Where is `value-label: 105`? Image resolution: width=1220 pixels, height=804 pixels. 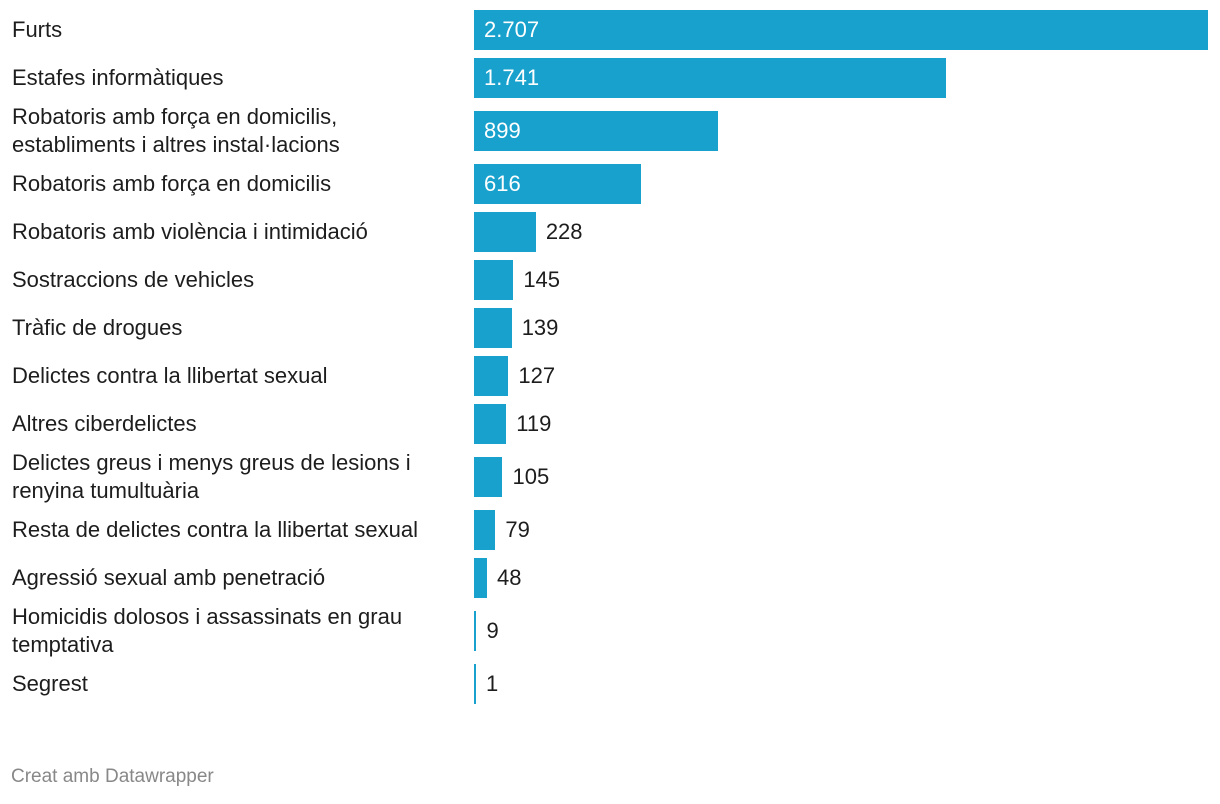
value-label: 105 is located at coordinates (531, 476).